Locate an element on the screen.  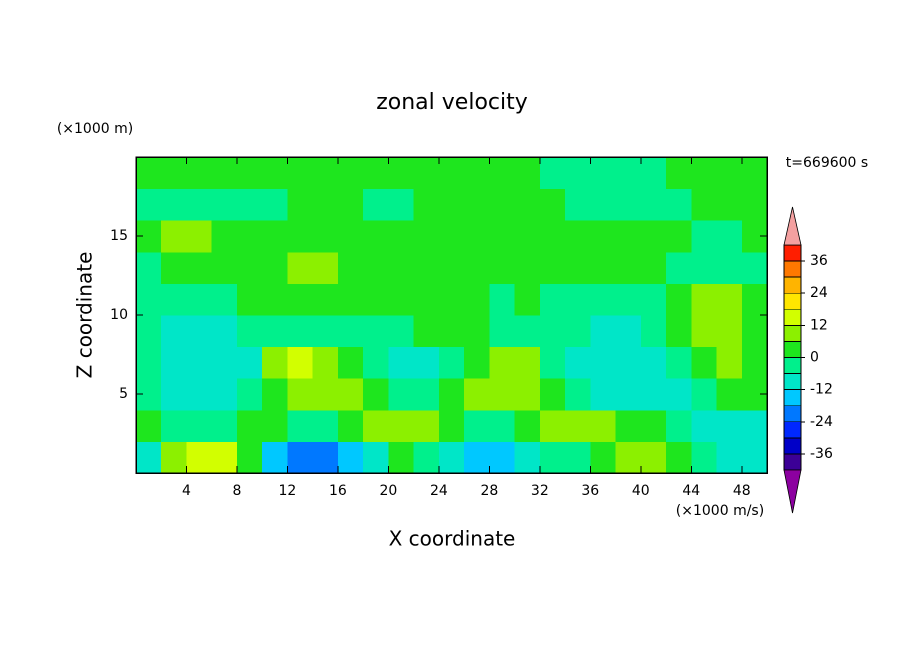
y-tick-label: 15 is located at coordinates (119, 236).